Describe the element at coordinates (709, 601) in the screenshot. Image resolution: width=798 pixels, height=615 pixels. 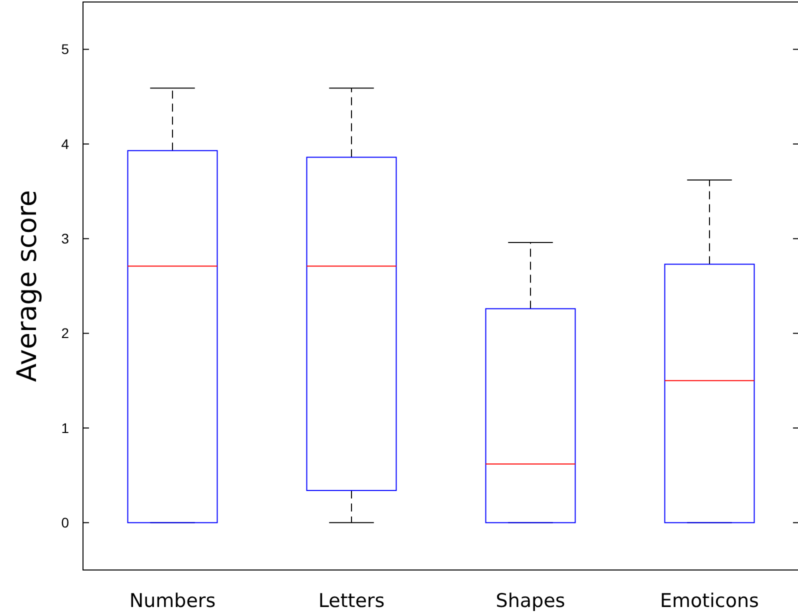
I see `x-tick-label: Emoticons` at that location.